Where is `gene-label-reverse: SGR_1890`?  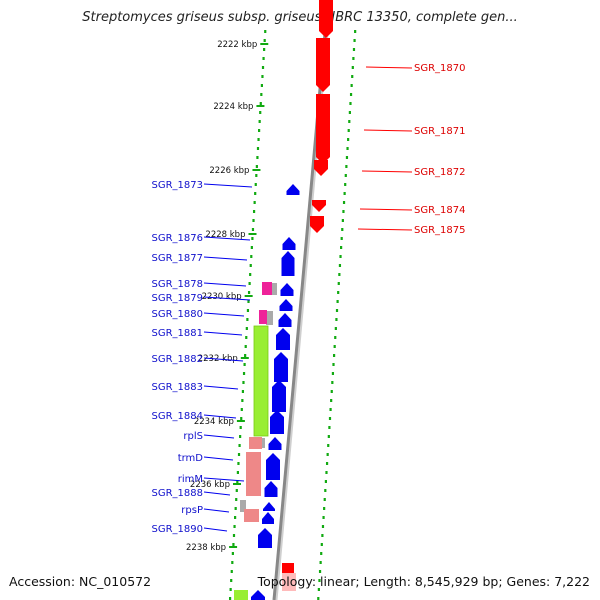 gene-label-reverse: SGR_1890 is located at coordinates (178, 529).